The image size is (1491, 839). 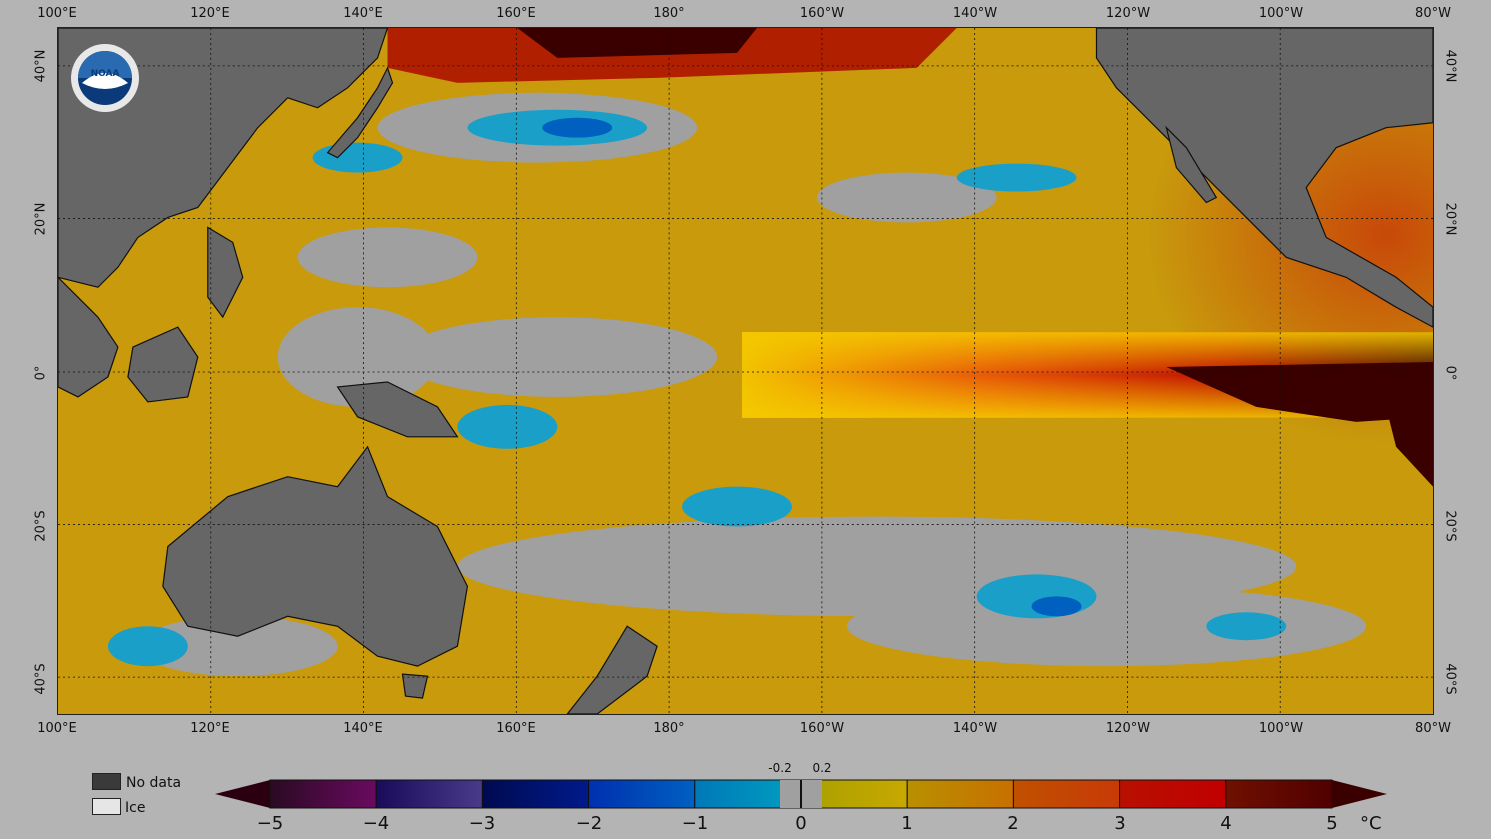 What do you see at coordinates (210, 13) in the screenshot?
I see `lon-label-top: 120°E` at bounding box center [210, 13].